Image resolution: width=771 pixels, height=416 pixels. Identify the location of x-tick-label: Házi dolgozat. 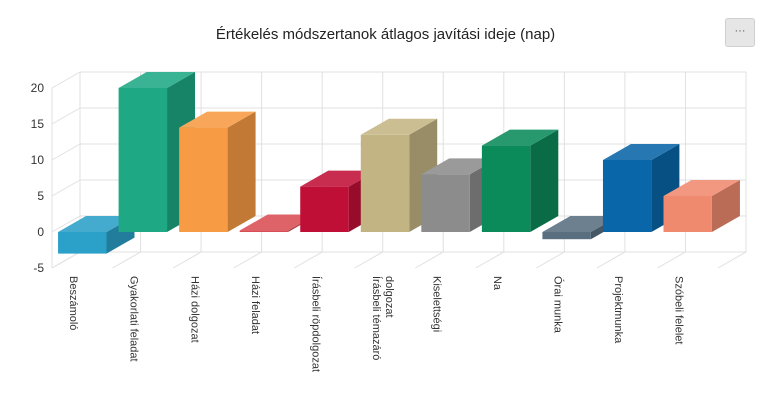
(194, 309).